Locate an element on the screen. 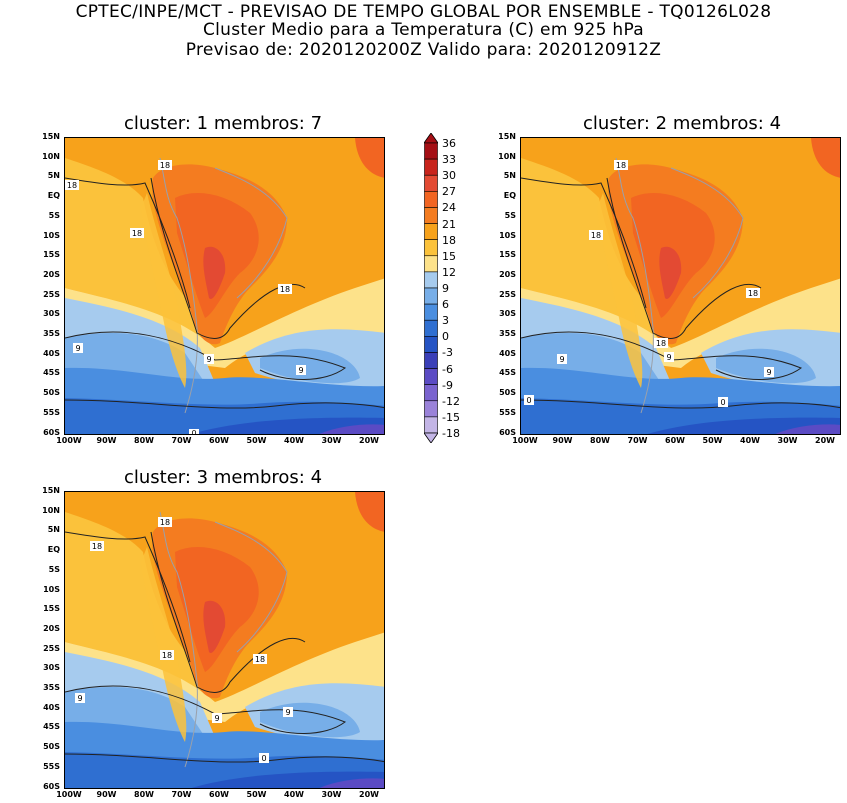  colorbar-label: 27 is located at coordinates (449, 192).